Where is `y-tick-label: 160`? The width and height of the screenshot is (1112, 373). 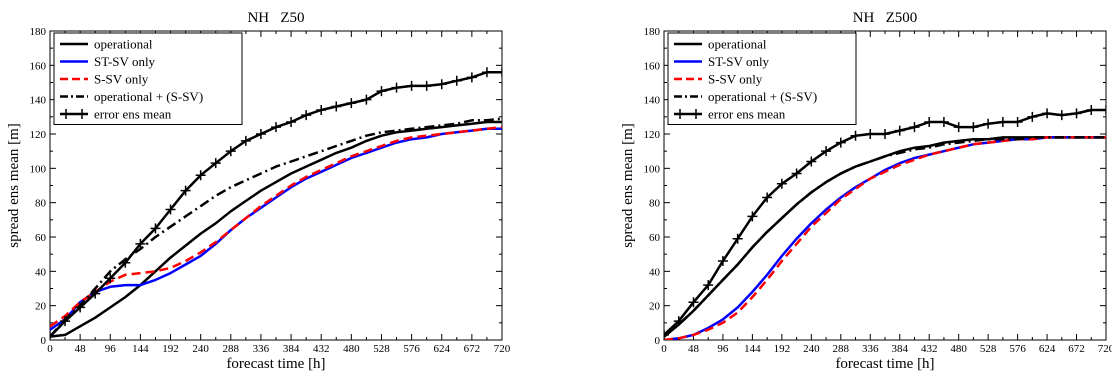 y-tick-label: 160 is located at coordinates (652, 66).